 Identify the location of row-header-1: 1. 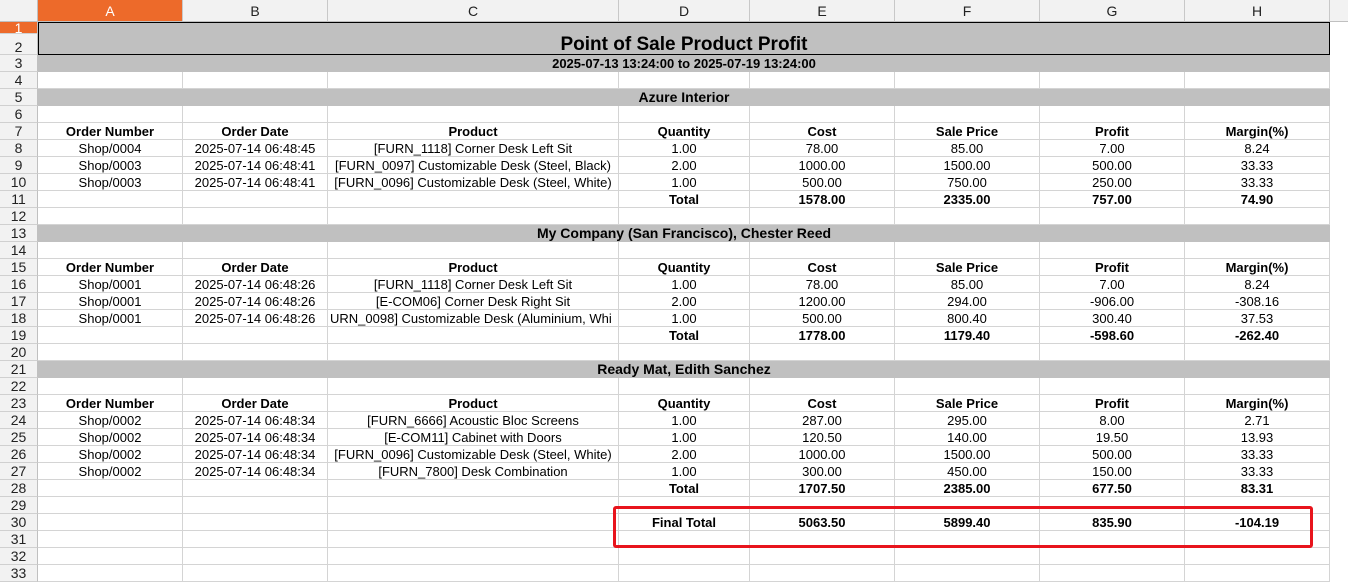
(19, 28).